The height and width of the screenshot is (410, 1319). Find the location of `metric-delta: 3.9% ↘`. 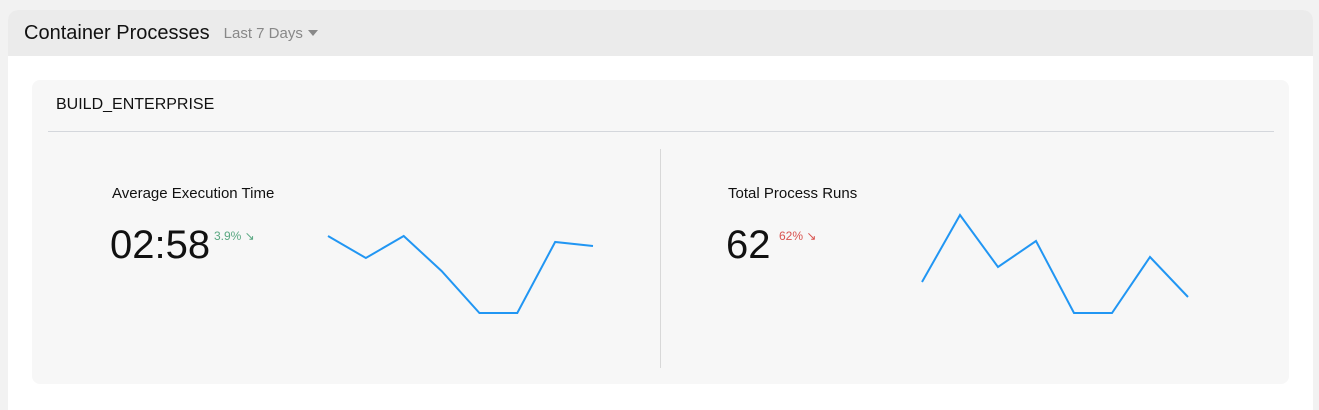

metric-delta: 3.9% ↘ is located at coordinates (234, 236).